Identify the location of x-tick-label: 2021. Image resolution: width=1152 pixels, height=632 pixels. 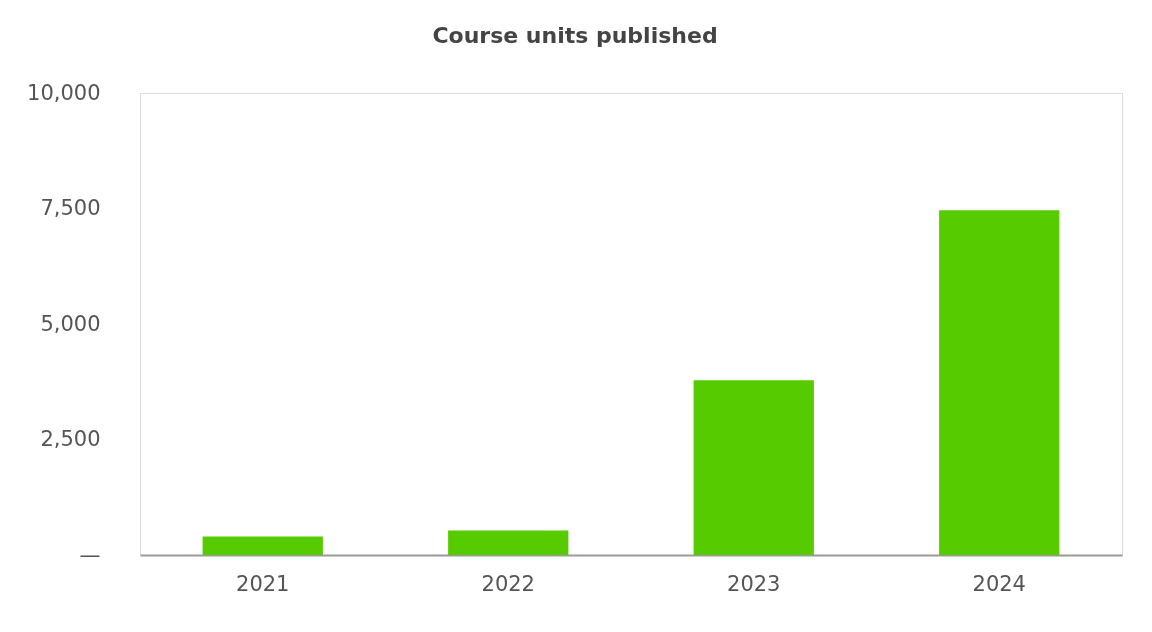
(263, 583).